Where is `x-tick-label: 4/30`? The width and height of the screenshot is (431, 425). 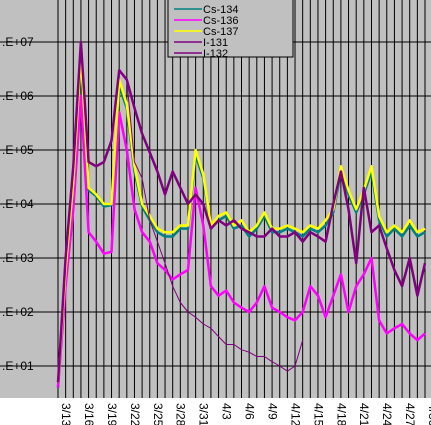
x-tick-label: 4/30 is located at coordinates (428, 414).